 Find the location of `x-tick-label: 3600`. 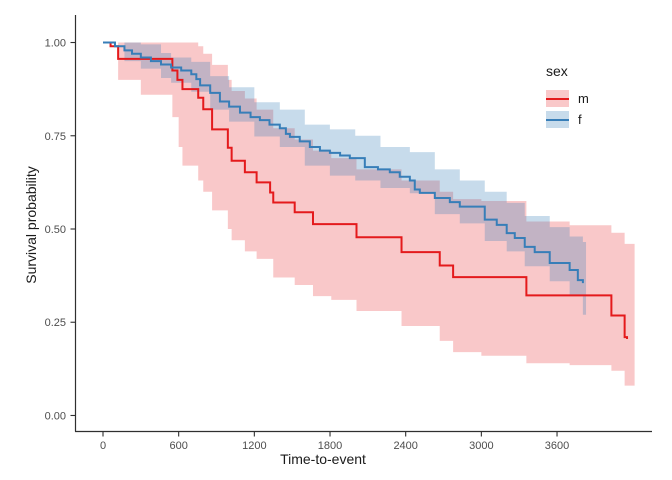

x-tick-label: 3600 is located at coordinates (557, 446).